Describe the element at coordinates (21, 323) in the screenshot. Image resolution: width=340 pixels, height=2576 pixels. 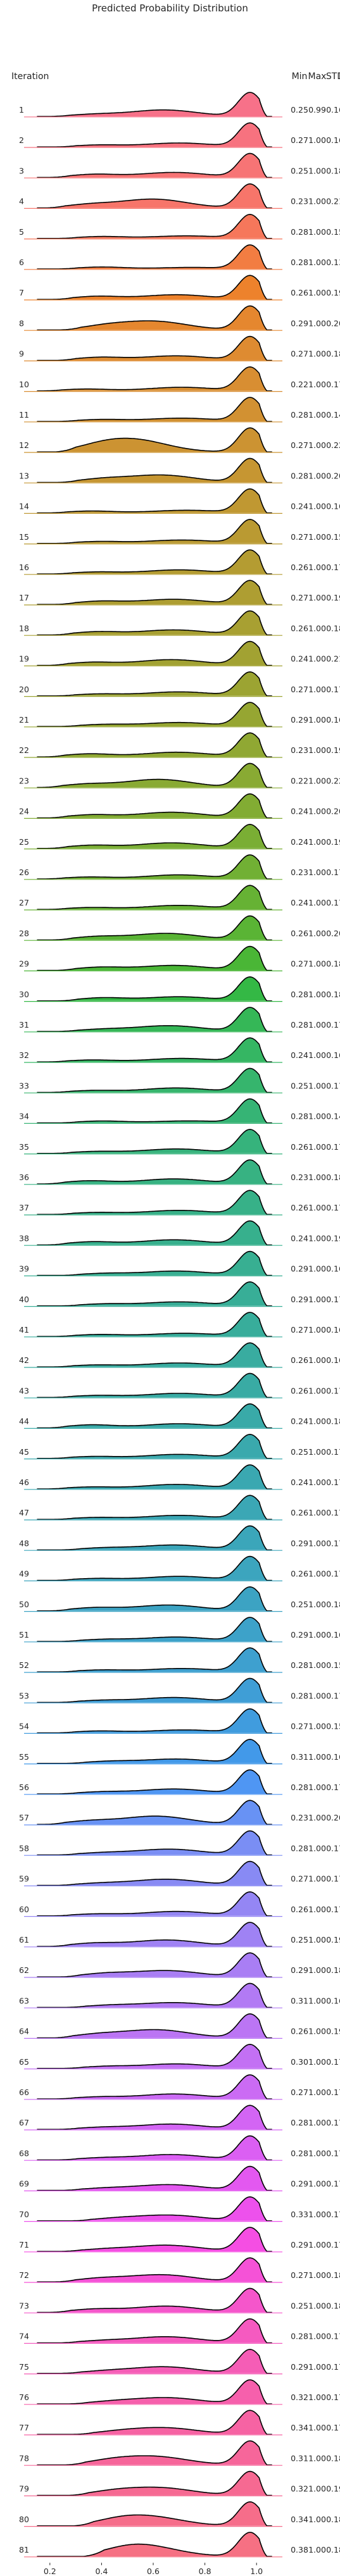
I see `iteration-label: 8` at that location.